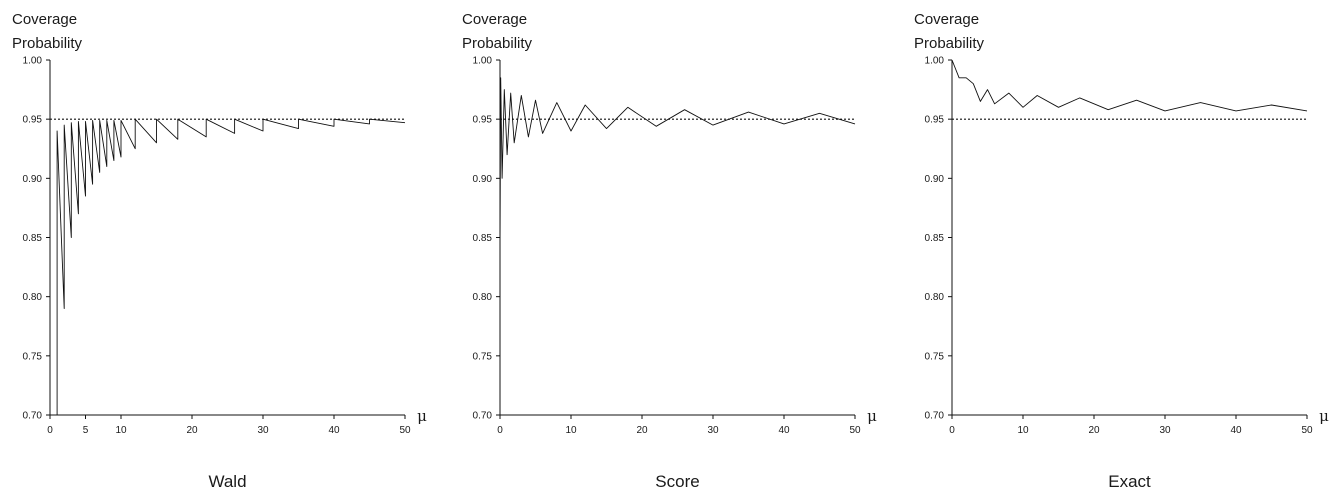 The width and height of the screenshot is (1335, 494). Describe the element at coordinates (1129, 481) in the screenshot. I see `chart-title: Exact` at that location.